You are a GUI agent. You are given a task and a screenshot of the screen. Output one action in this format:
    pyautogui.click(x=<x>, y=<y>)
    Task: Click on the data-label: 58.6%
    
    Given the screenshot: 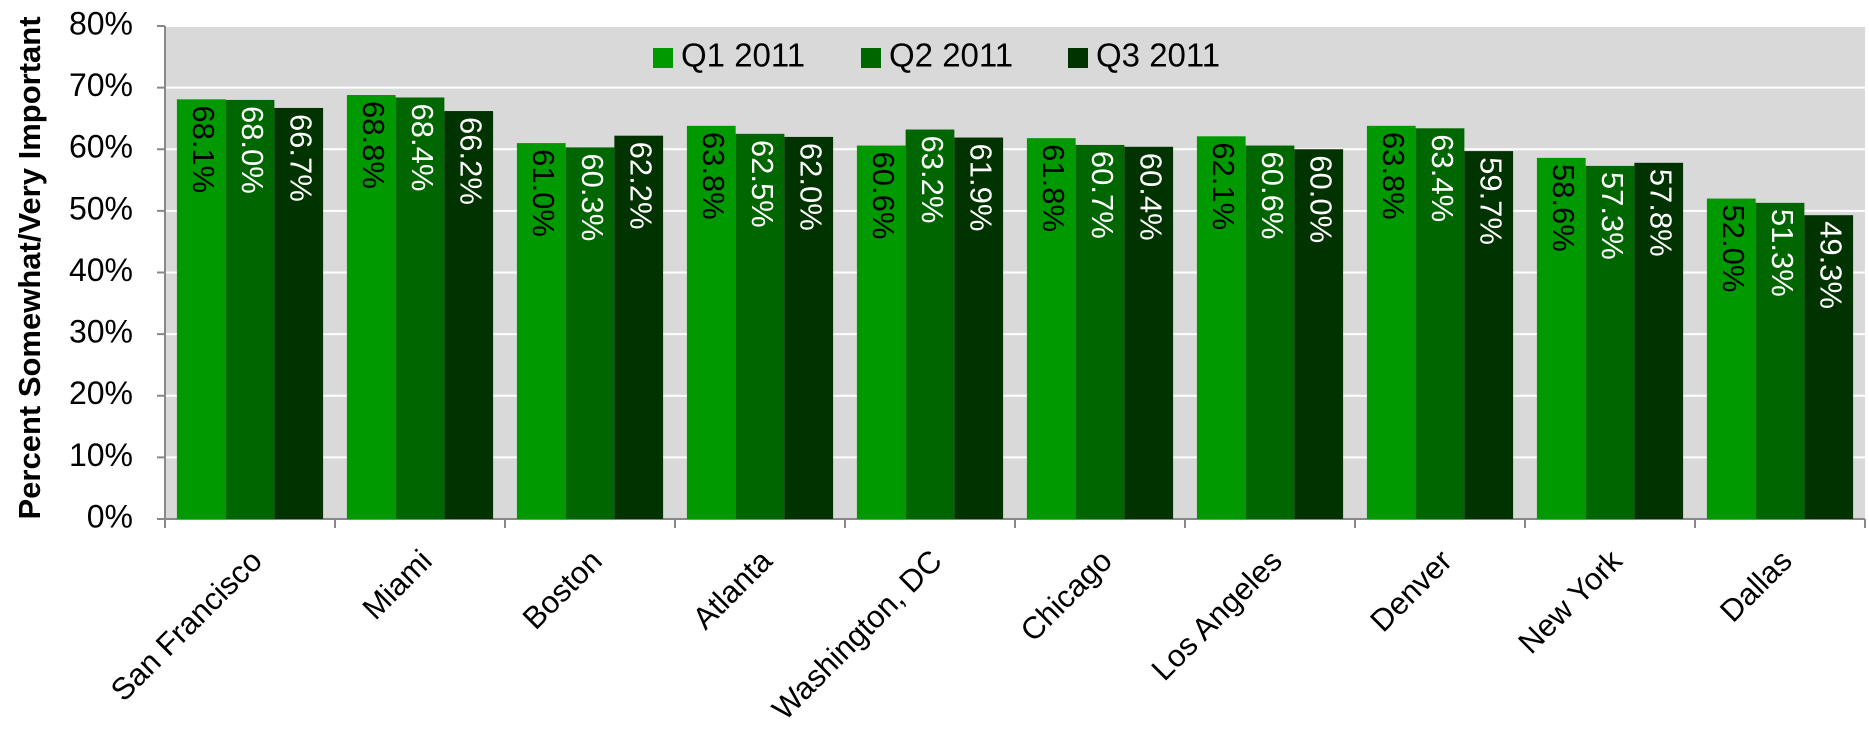 What is the action you would take?
    pyautogui.click(x=1563, y=208)
    